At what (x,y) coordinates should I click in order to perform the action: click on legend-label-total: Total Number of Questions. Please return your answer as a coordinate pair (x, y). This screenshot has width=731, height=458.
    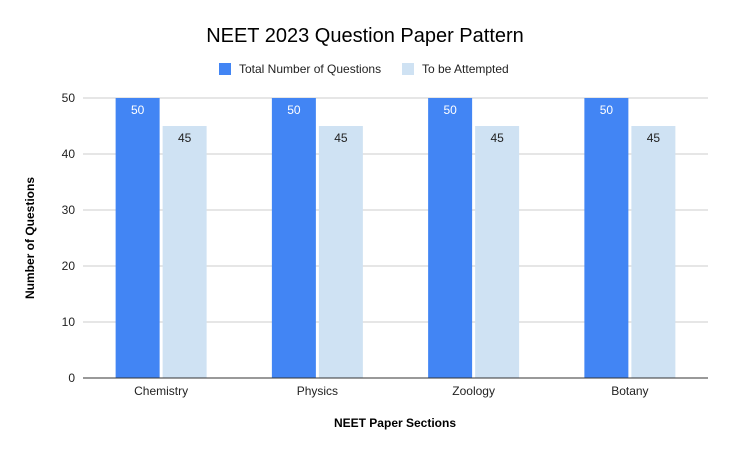
    Looking at the image, I should click on (310, 69).